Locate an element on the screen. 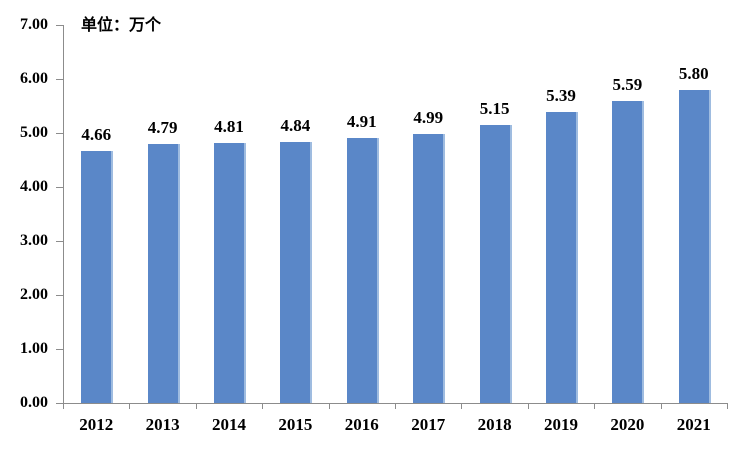  x-tick-label: 2019 is located at coordinates (560, 424).